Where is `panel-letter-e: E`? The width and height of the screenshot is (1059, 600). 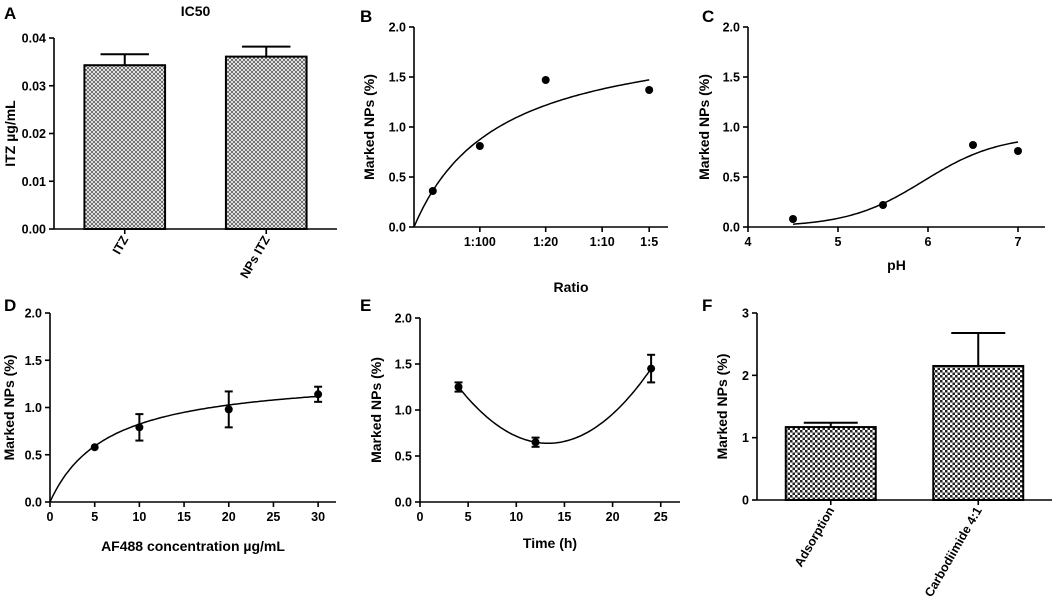 panel-letter-e: E is located at coordinates (365, 305).